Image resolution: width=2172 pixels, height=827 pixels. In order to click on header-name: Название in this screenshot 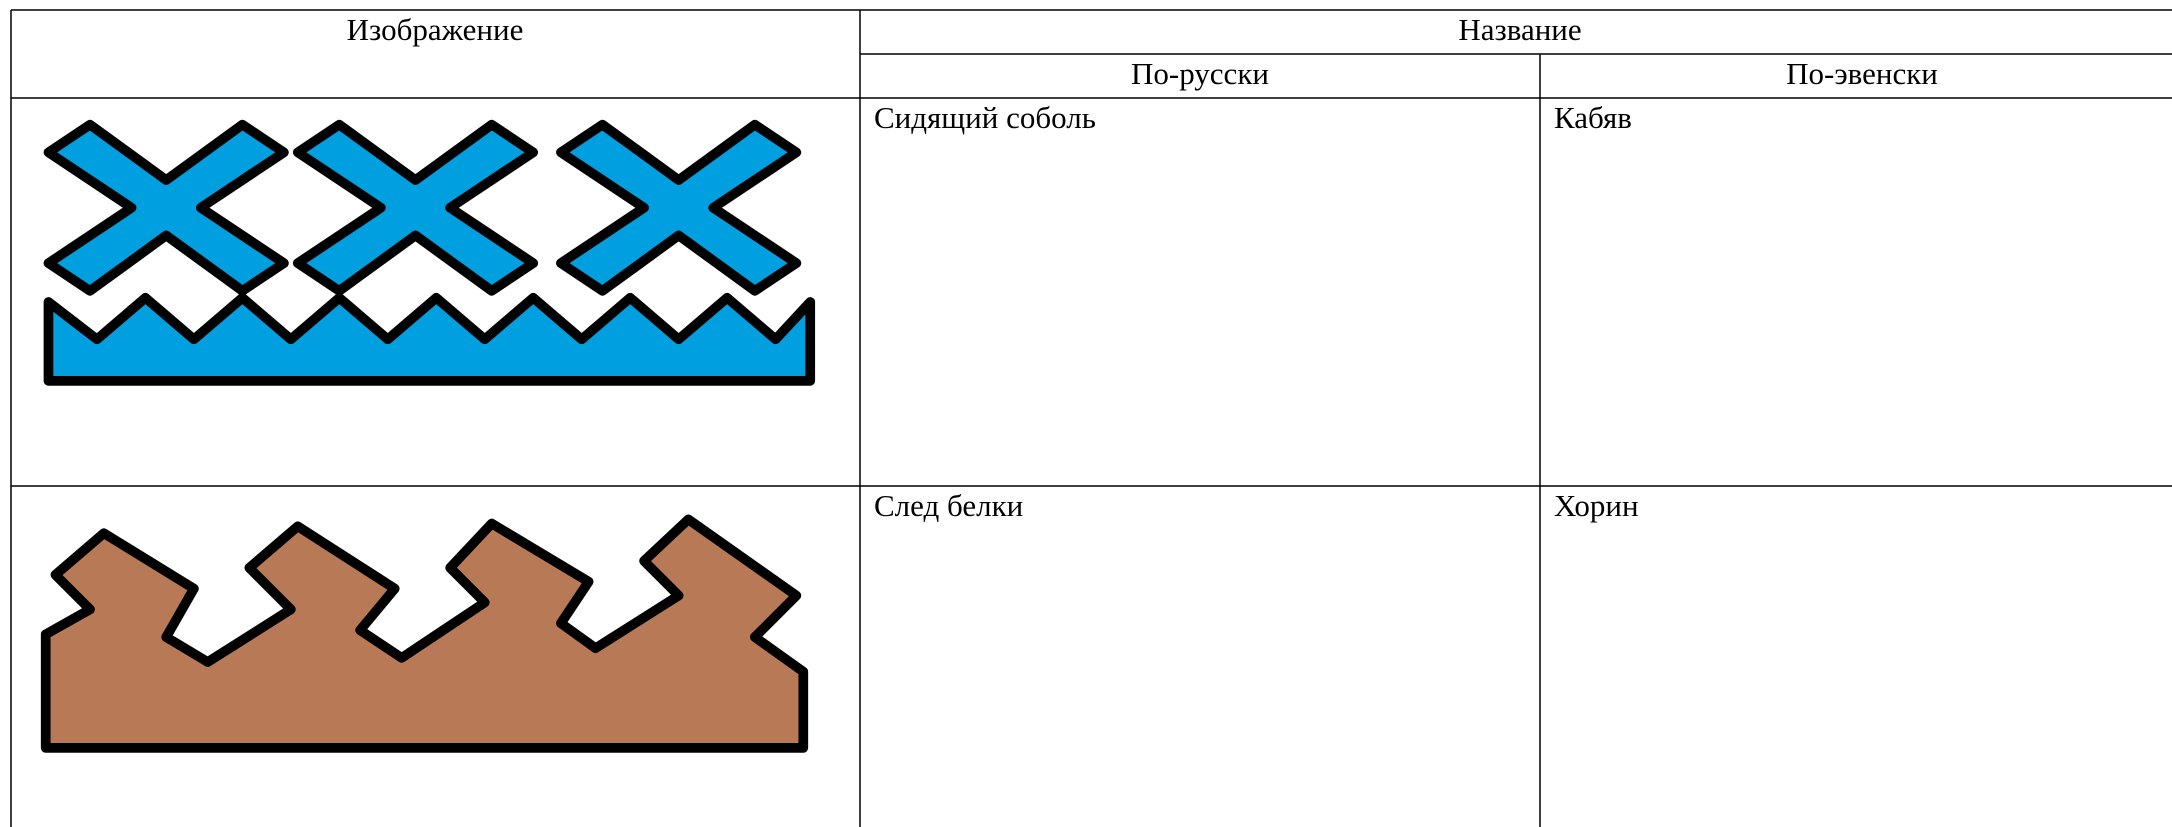, I will do `click(1519, 29)`.